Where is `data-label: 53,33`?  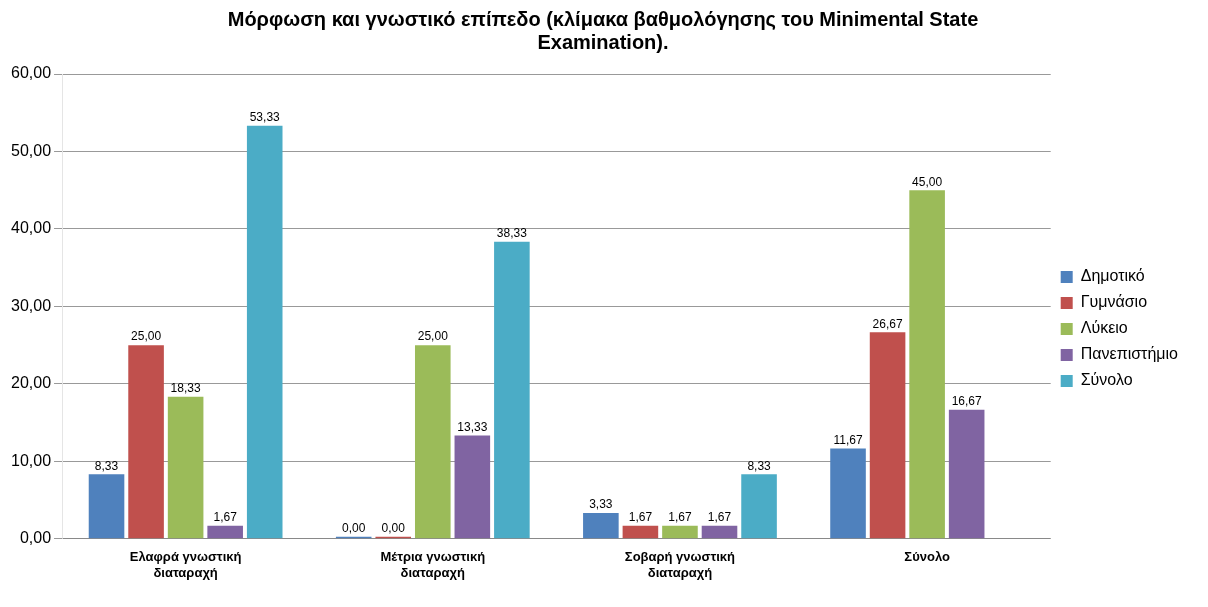
data-label: 53,33 is located at coordinates (265, 116).